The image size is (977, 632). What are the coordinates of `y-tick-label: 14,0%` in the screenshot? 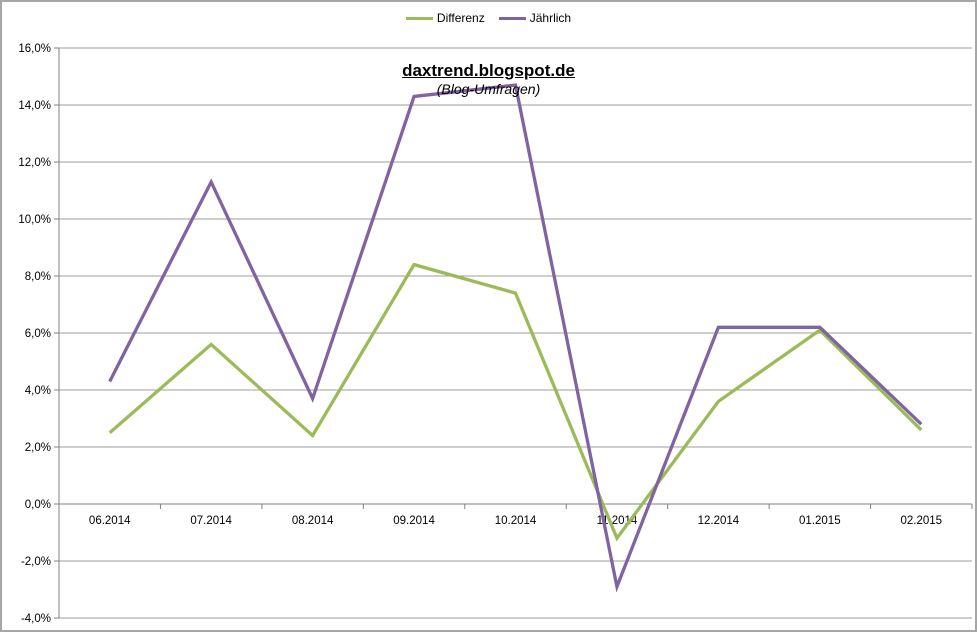 It's located at (34, 106).